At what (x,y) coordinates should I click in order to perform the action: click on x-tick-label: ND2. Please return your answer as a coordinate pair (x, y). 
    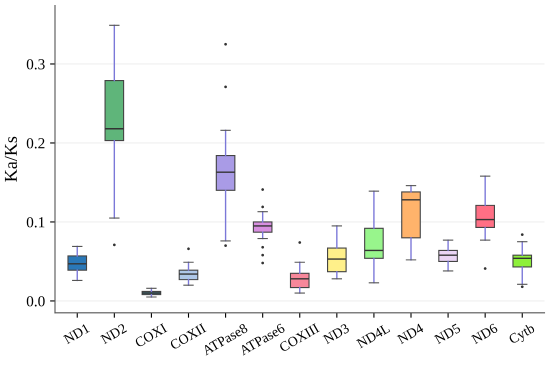
    Looking at the image, I should click on (114, 333).